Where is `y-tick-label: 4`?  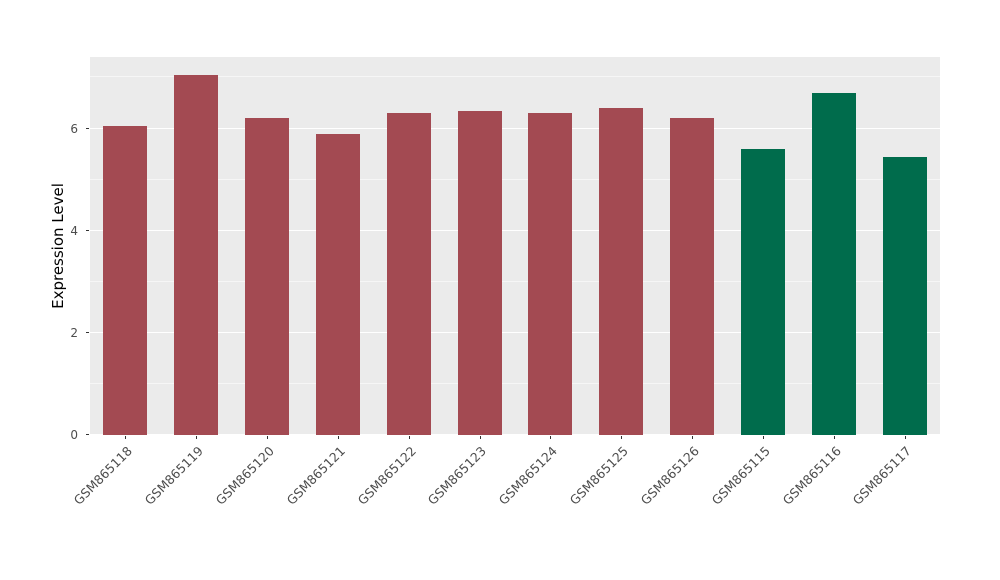
y-tick-label: 4 is located at coordinates (74, 230).